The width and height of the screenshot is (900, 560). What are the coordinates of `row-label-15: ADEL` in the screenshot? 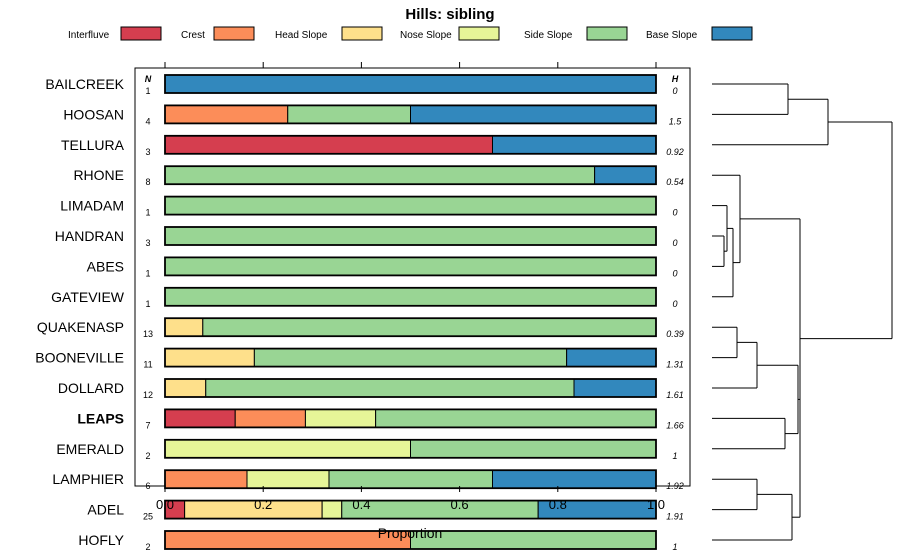 It's located at (105, 510).